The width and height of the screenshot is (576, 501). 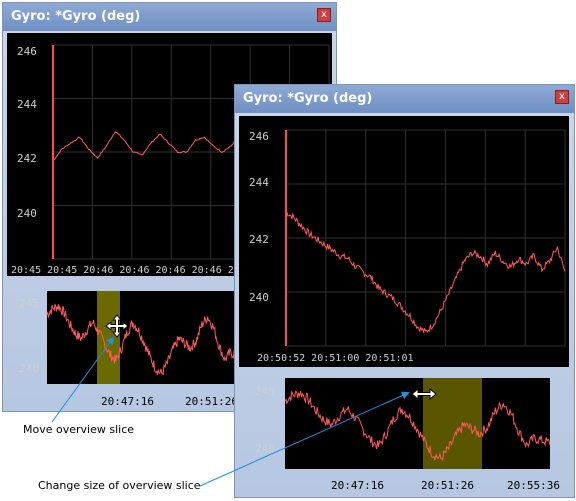 I want to click on x-tick-labels: 20:50:52 20:51:00 20:51:01, so click(x=335, y=358).